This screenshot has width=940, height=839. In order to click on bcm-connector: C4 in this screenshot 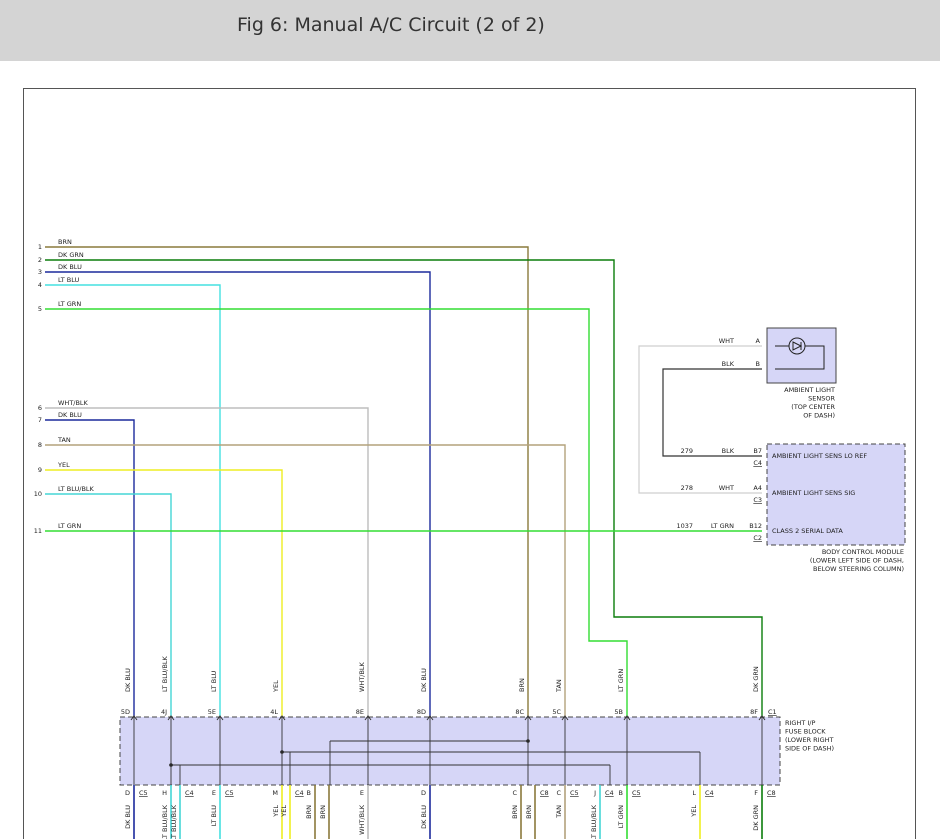, I will do `click(757, 463)`.